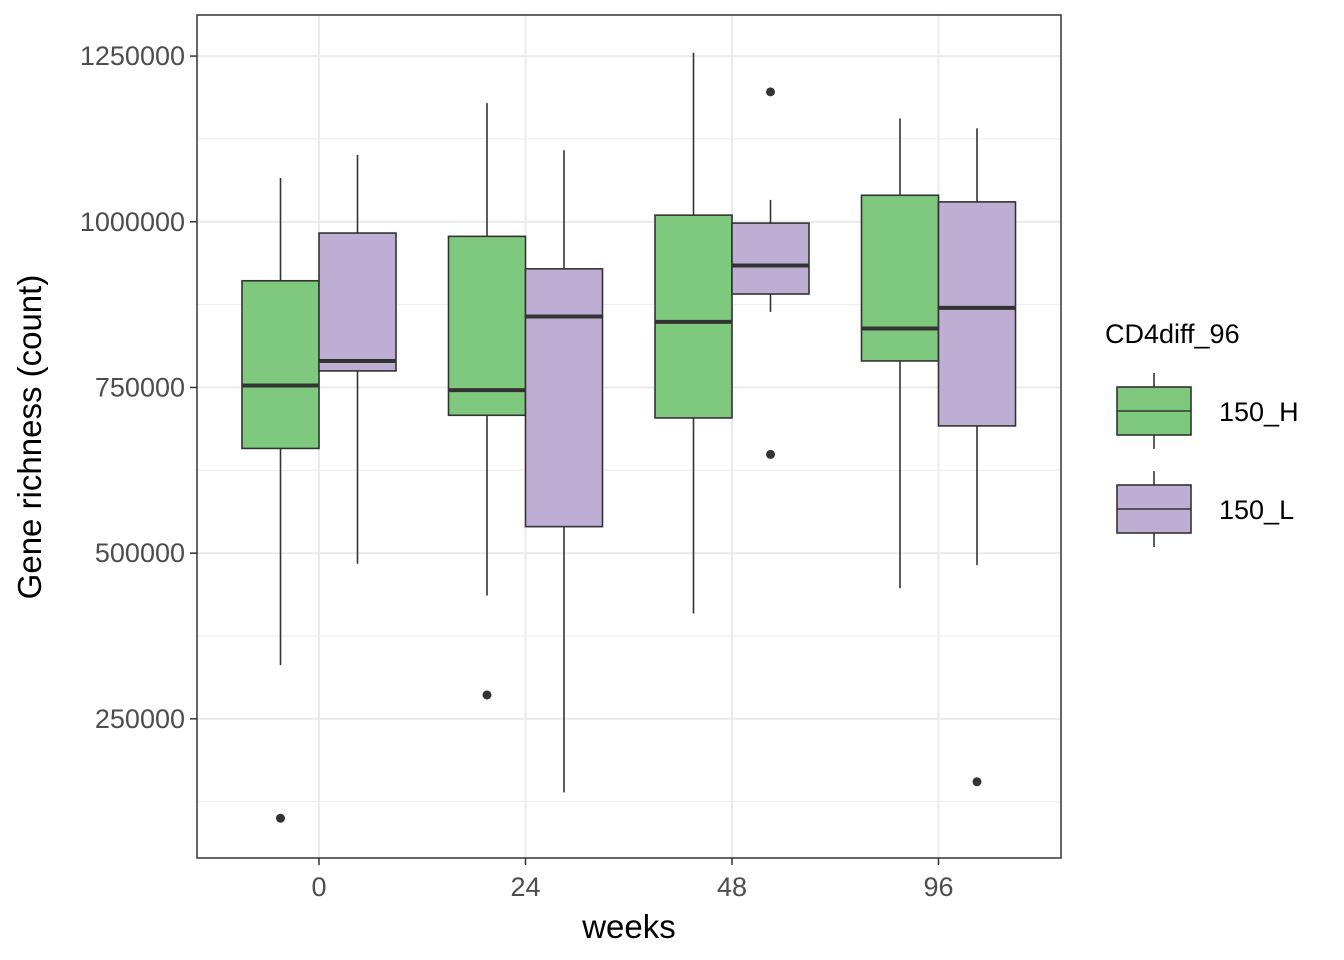 This screenshot has height=960, width=1344. Describe the element at coordinates (132, 222) in the screenshot. I see `y-tick-label: 1000000` at that location.